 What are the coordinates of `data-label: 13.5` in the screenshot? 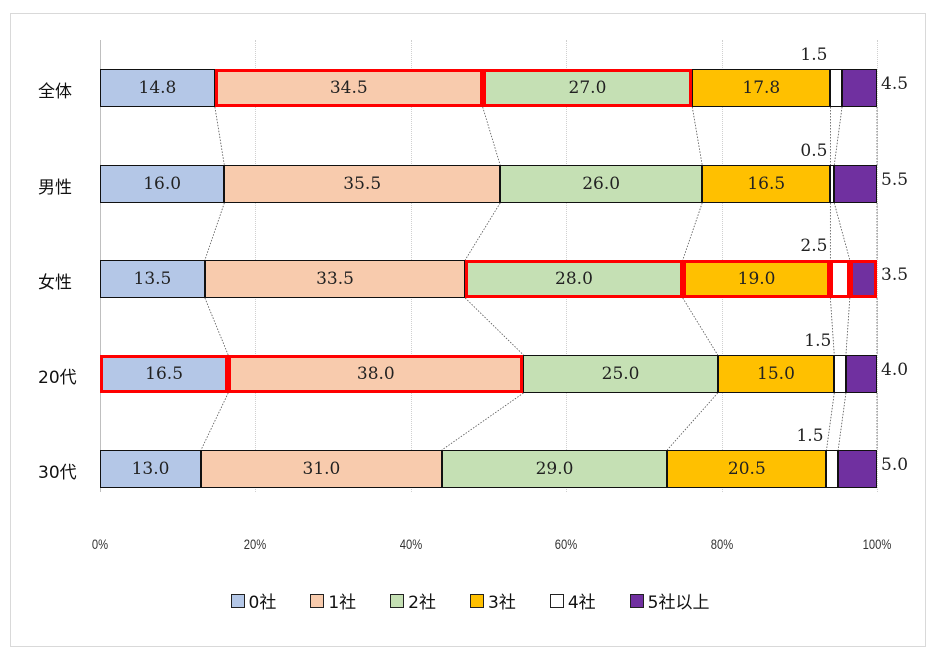 It's located at (152, 279).